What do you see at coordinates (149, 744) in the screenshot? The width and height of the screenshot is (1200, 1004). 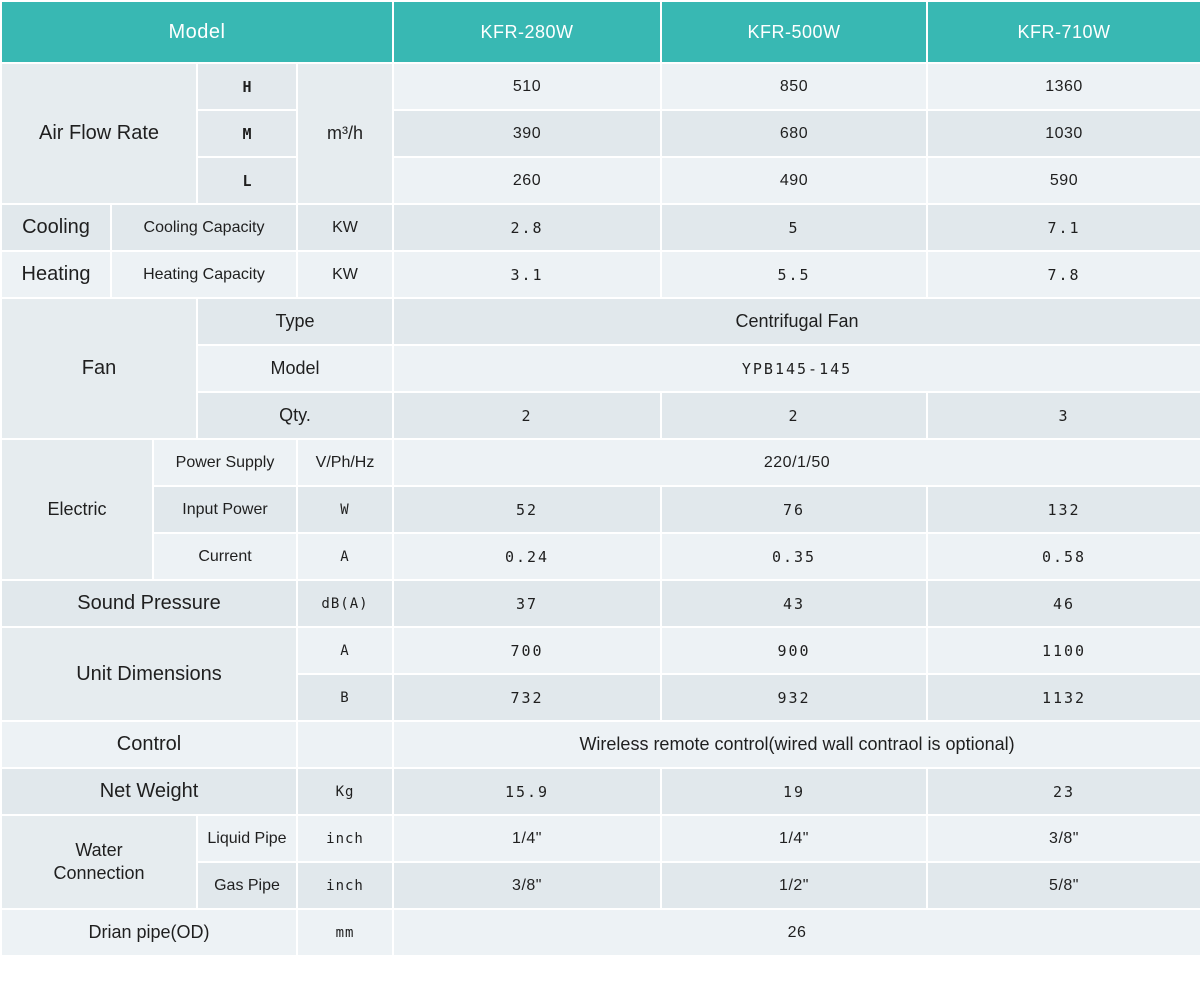 I see `control-label: Control` at bounding box center [149, 744].